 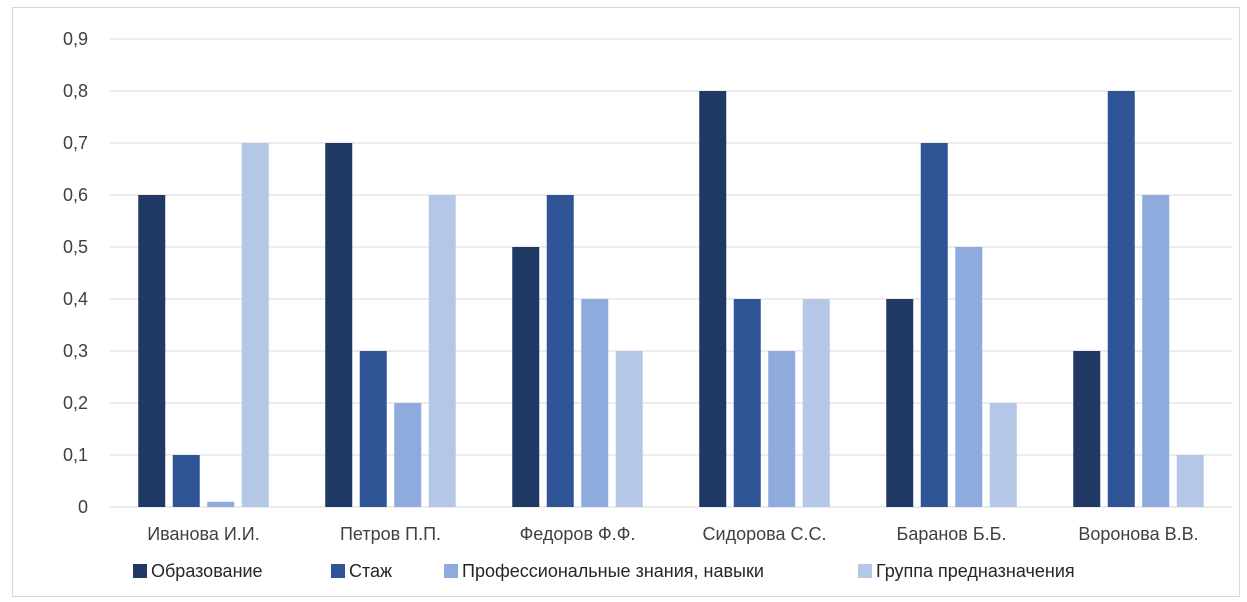 I want to click on x-tick-label: Петров П.П., so click(x=390, y=534).